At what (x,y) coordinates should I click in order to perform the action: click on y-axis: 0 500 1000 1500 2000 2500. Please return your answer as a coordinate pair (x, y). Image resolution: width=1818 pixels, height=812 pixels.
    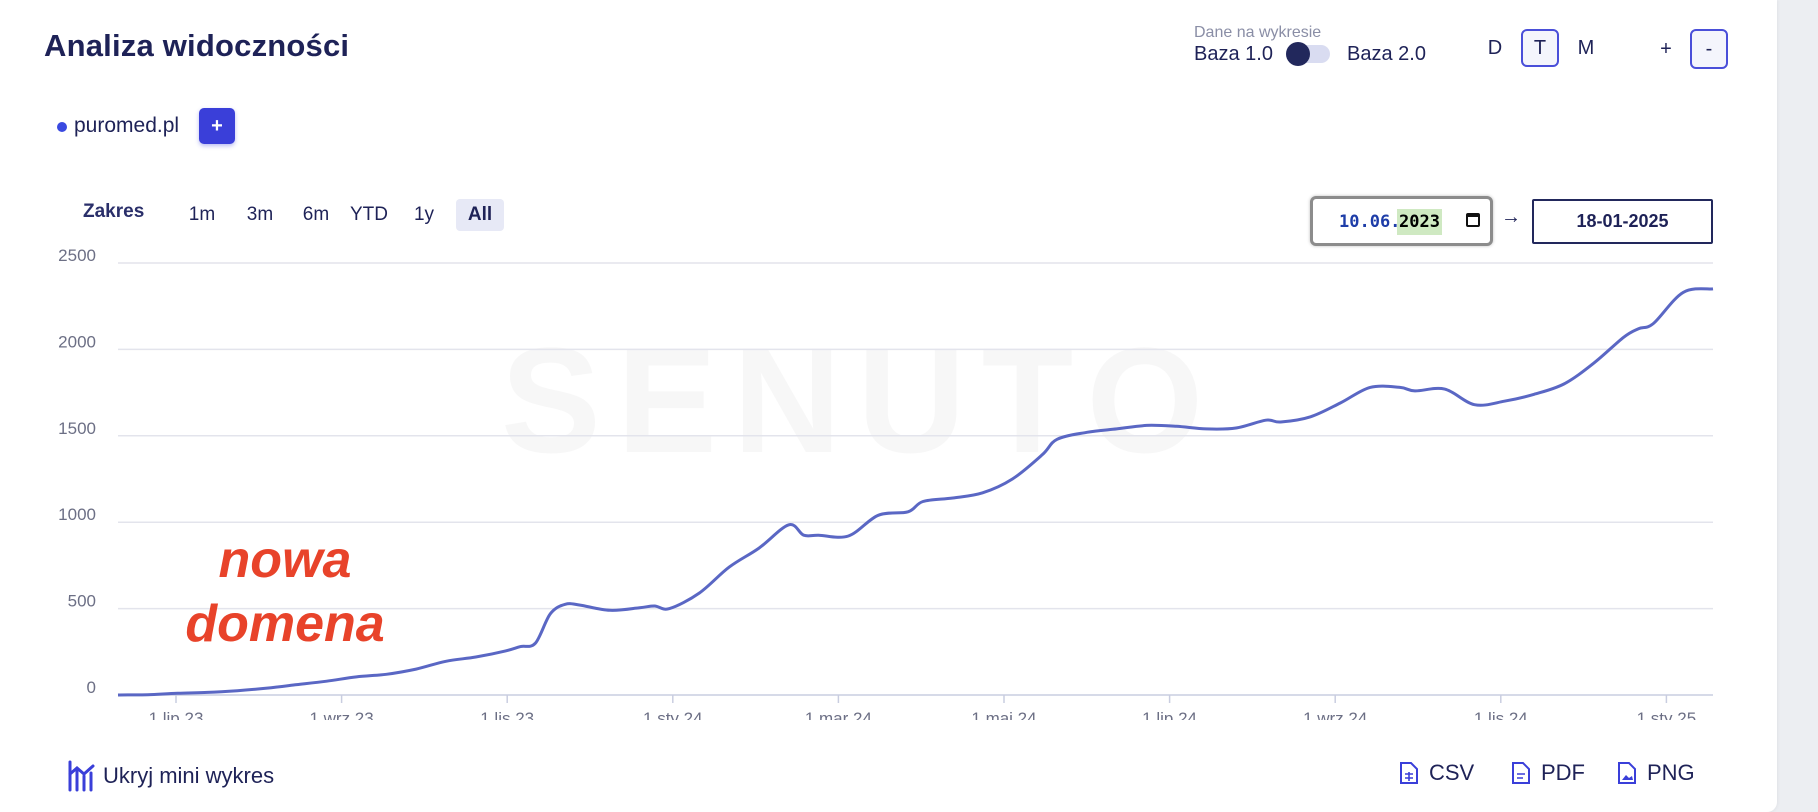
    Looking at the image, I should click on (77, 471).